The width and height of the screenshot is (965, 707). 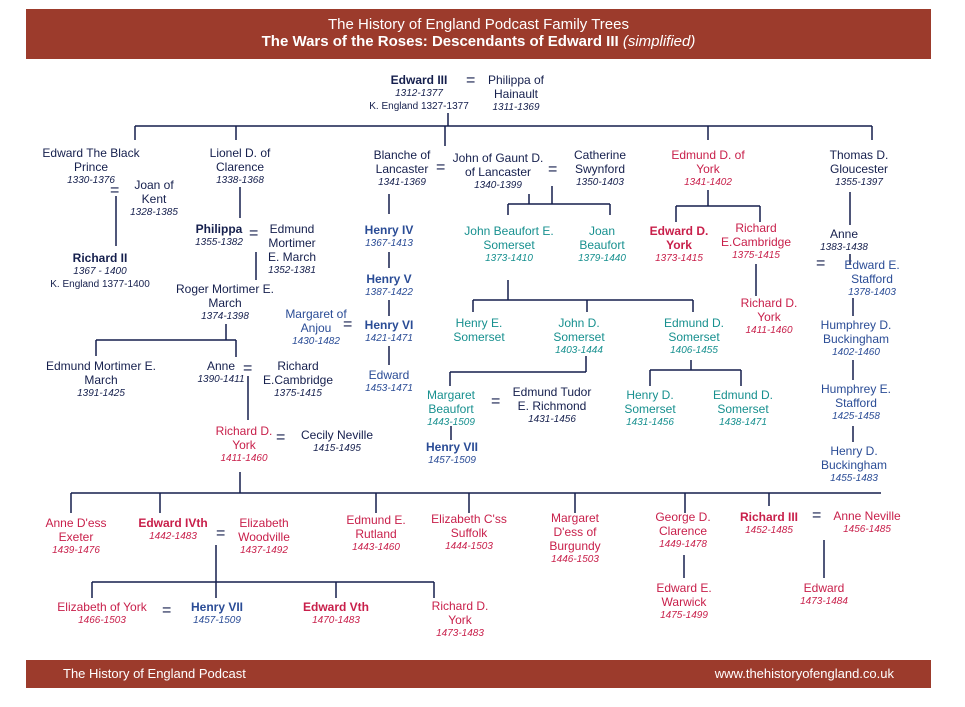 What do you see at coordinates (743, 408) in the screenshot?
I see `person-edmund-duke-of-somerset-2: Edmund D. Somerset 1438-1471` at bounding box center [743, 408].